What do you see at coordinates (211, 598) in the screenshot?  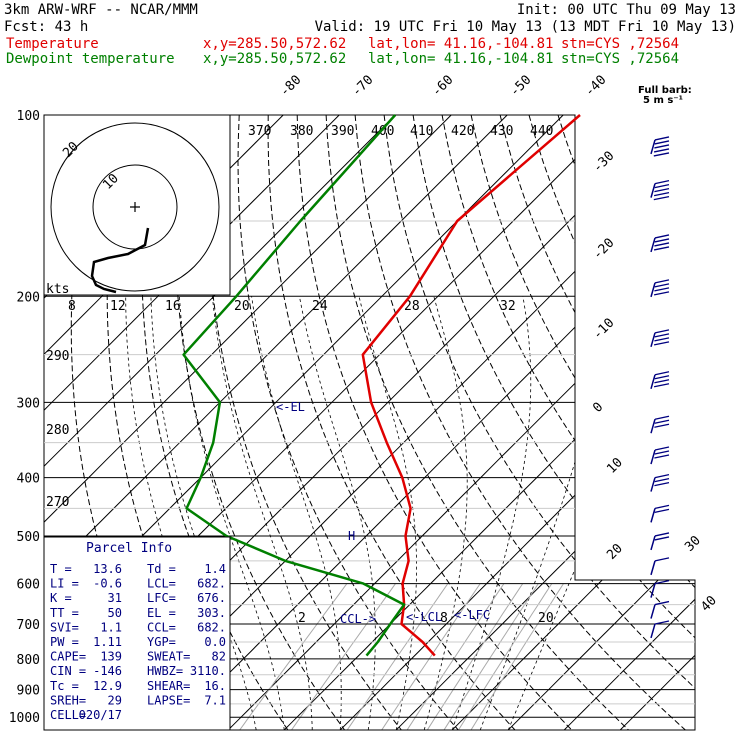 I see `parcel-info-value: 676.` at bounding box center [211, 598].